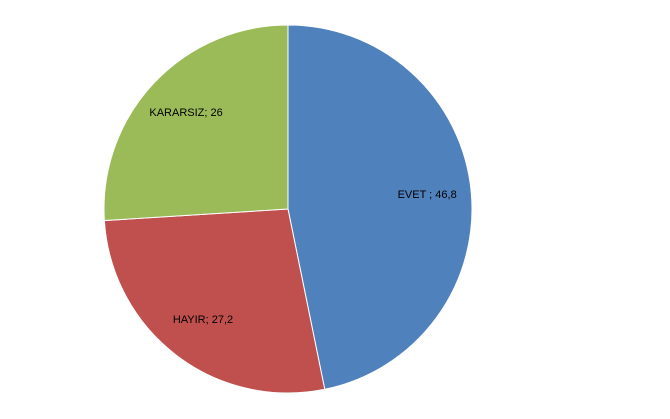 The width and height of the screenshot is (670, 419). Describe the element at coordinates (203, 320) in the screenshot. I see `data-label: HAYIR; 27,2` at that location.